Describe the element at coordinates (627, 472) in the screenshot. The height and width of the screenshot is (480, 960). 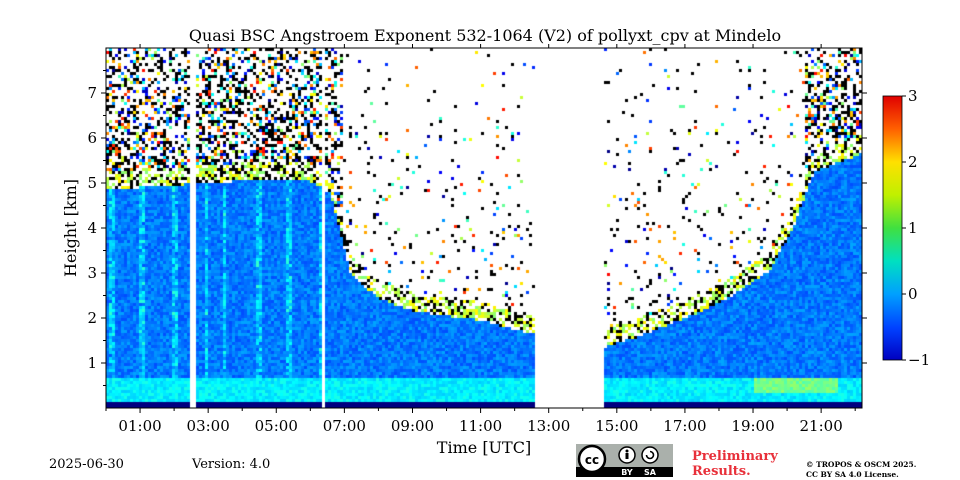
I see `cc-by-label: BY` at that location.